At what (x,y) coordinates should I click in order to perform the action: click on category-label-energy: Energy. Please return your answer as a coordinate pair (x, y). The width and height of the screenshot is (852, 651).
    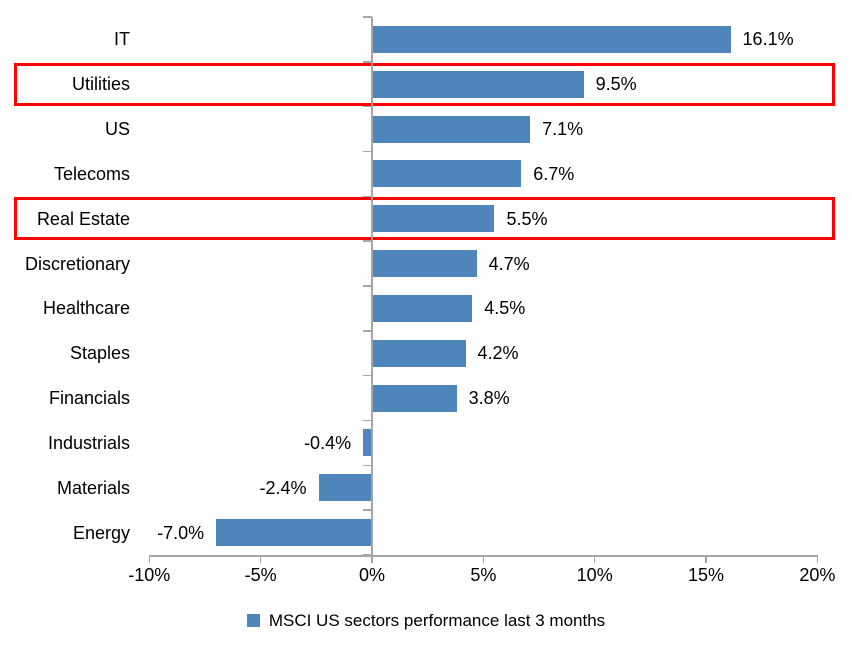
    Looking at the image, I should click on (101, 532).